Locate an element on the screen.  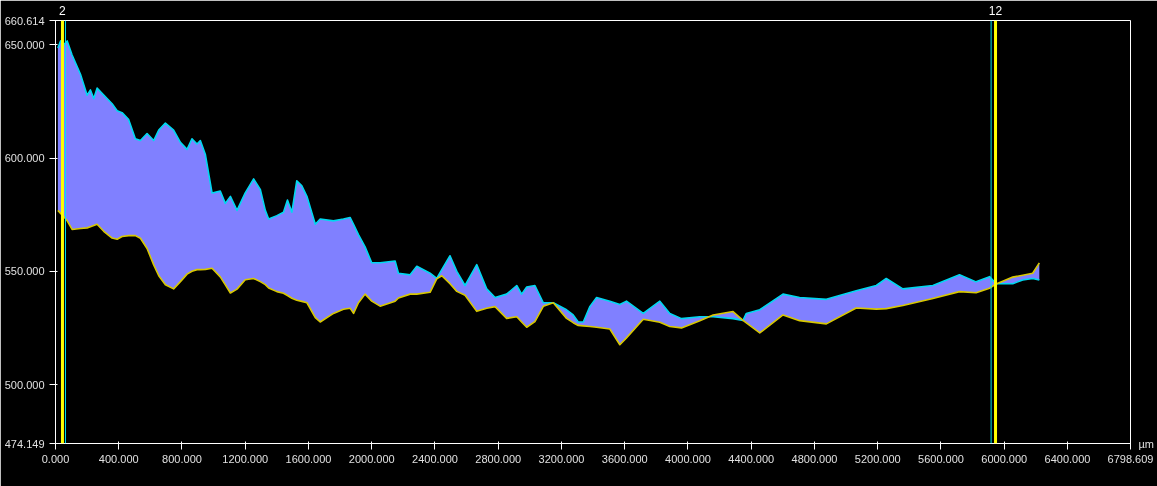
x-tick-label: 2000.000 is located at coordinates (371, 458).